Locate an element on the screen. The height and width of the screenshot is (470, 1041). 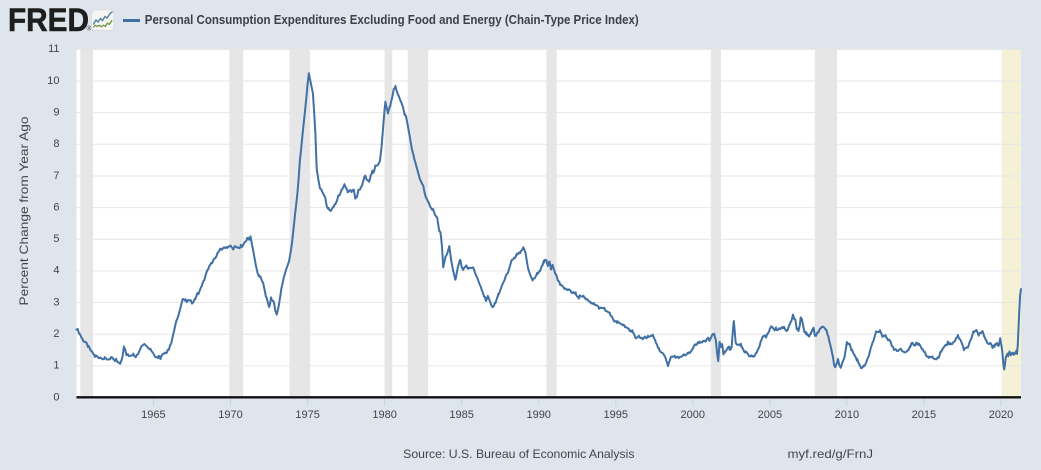
svg-text: 8 is located at coordinates (56, 144).